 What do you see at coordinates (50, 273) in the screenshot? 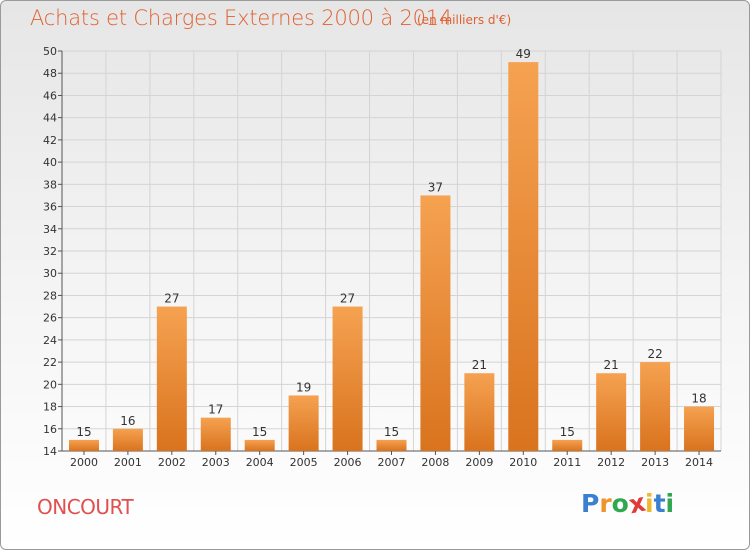
I see `y-tick-label: 30` at bounding box center [50, 273].